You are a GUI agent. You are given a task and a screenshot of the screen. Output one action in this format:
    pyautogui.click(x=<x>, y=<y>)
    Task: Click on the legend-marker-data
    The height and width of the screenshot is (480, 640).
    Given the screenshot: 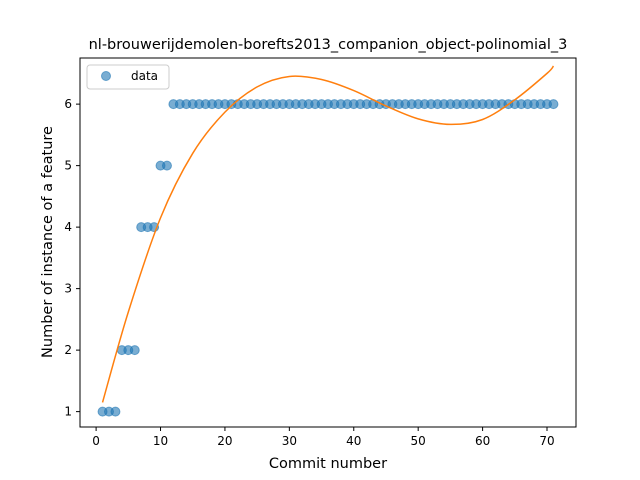 What is the action you would take?
    pyautogui.click(x=106, y=76)
    